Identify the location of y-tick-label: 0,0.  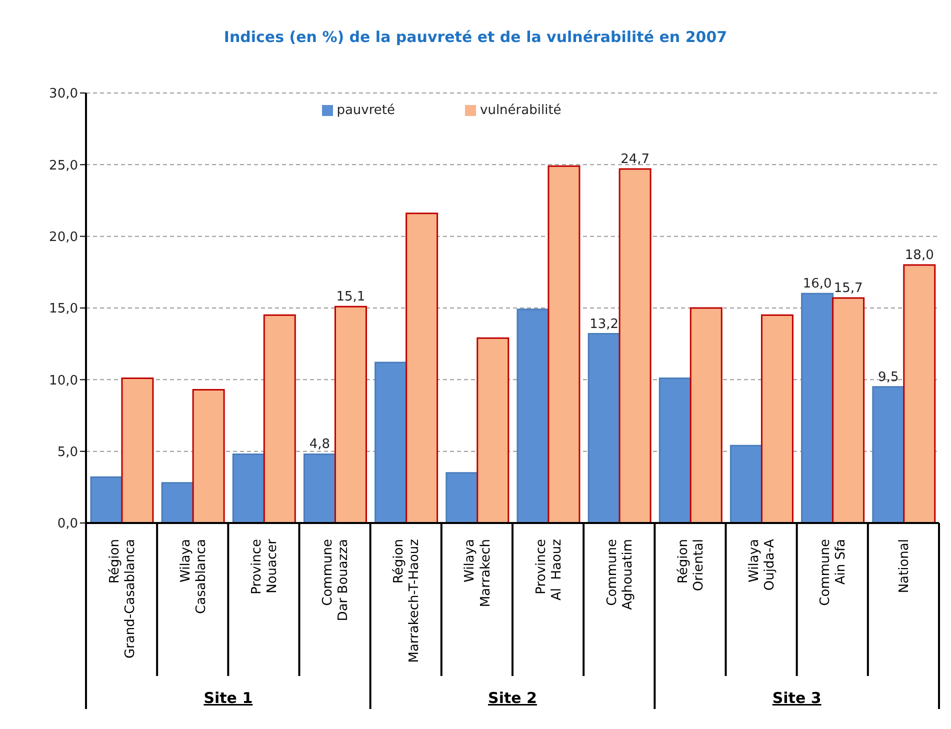
(67, 524).